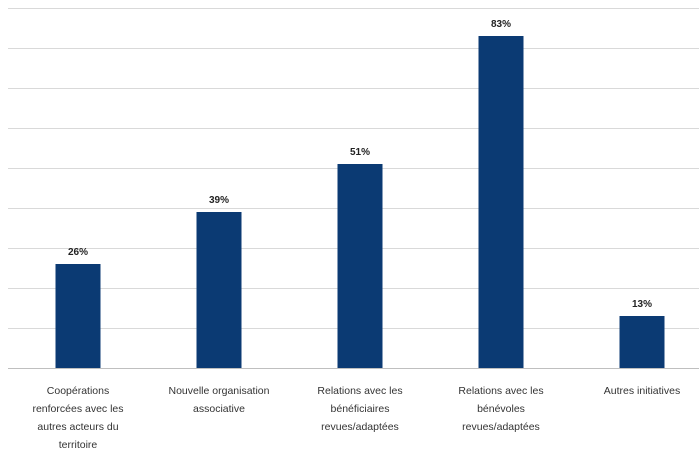  Describe the element at coordinates (78, 252) in the screenshot. I see `data-label: 26%` at that location.